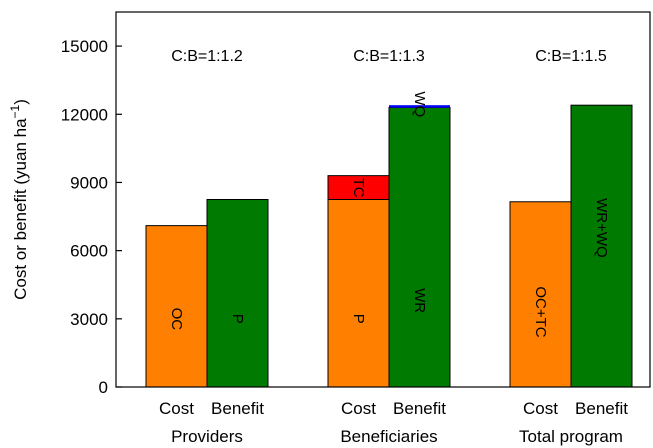 Image resolution: width=653 pixels, height=448 pixels. Describe the element at coordinates (540, 311) in the screenshot. I see `bar-segment-label: OC+TC` at that location.